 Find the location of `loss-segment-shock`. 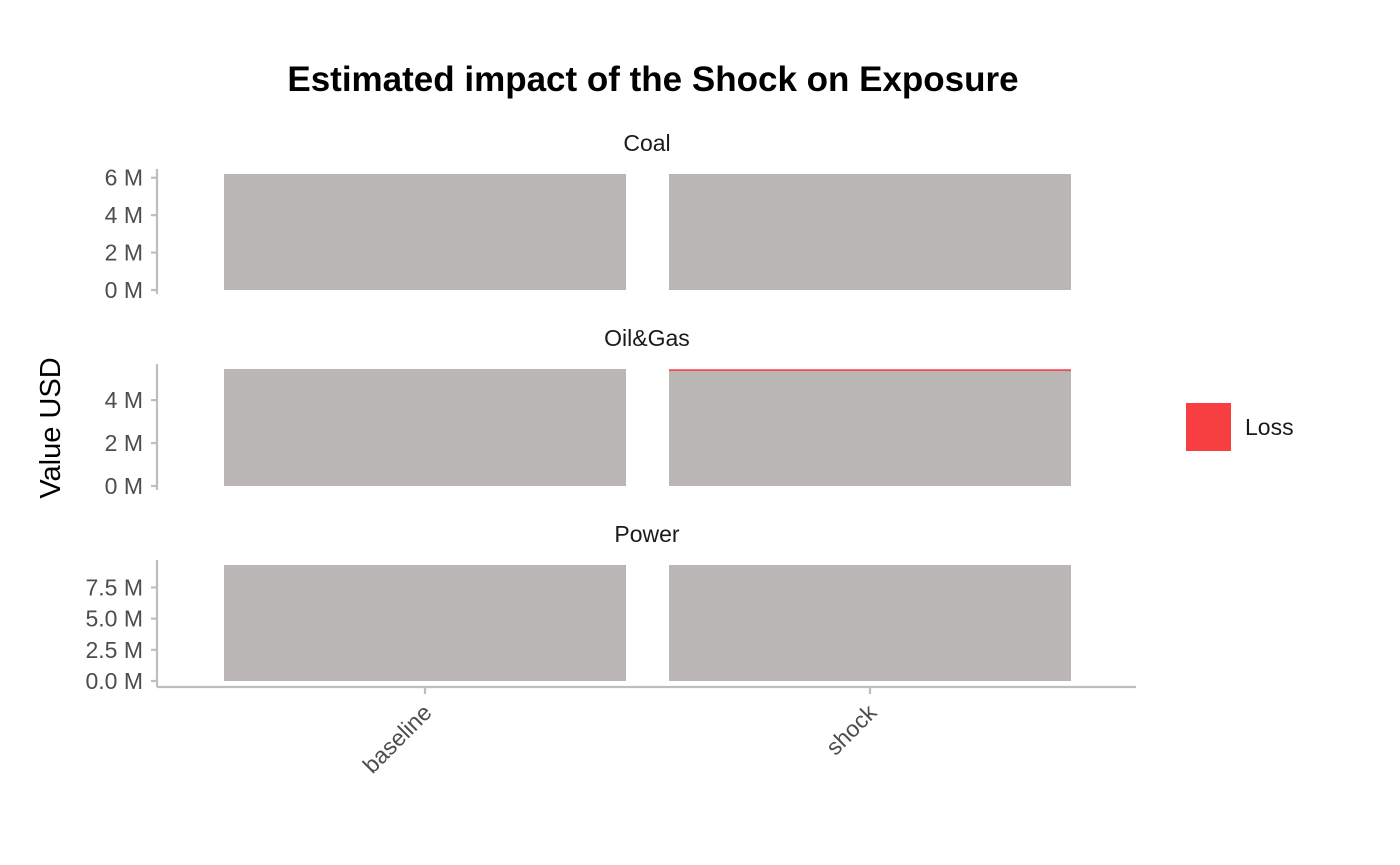

loss-segment-shock is located at coordinates (870, 370).